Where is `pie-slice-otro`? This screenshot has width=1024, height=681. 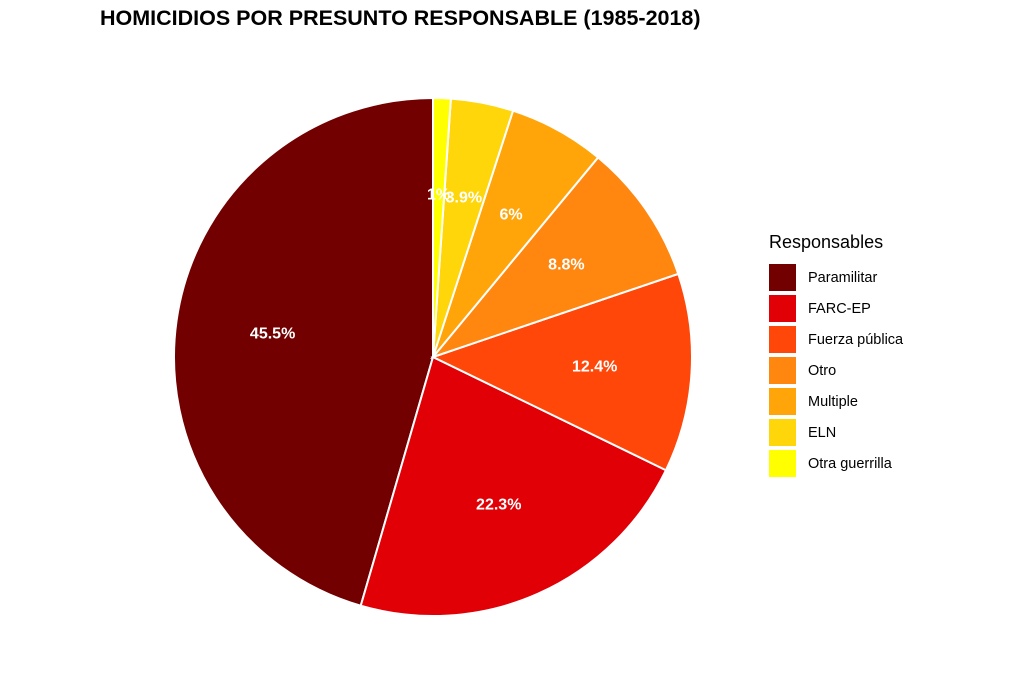 pie-slice-otro is located at coordinates (554, 258).